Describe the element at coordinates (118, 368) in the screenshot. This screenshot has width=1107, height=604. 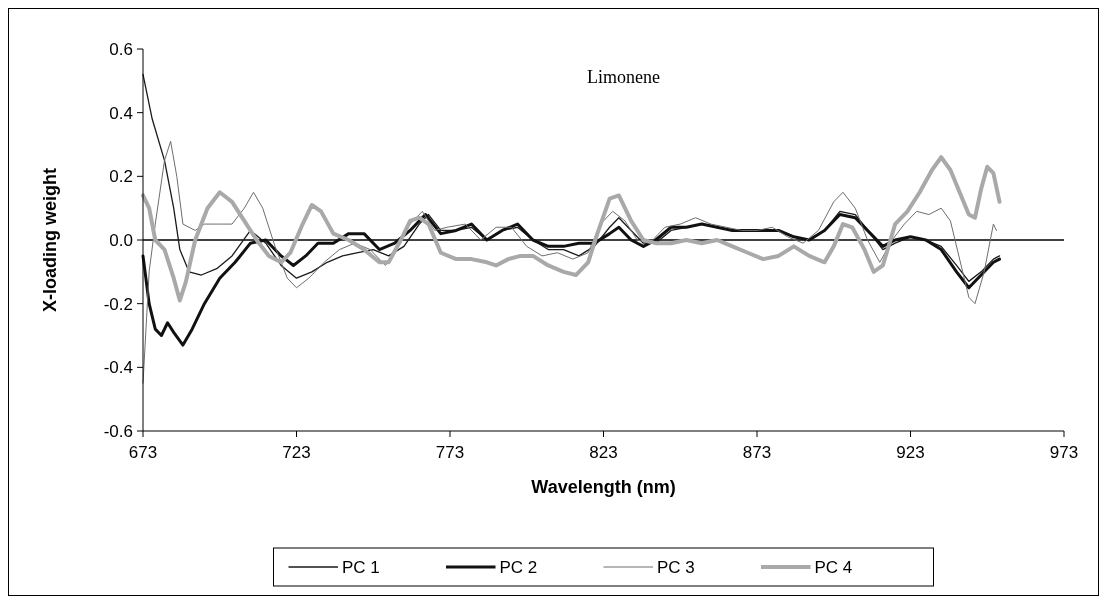
I see `y-tick-label: -0.4` at that location.